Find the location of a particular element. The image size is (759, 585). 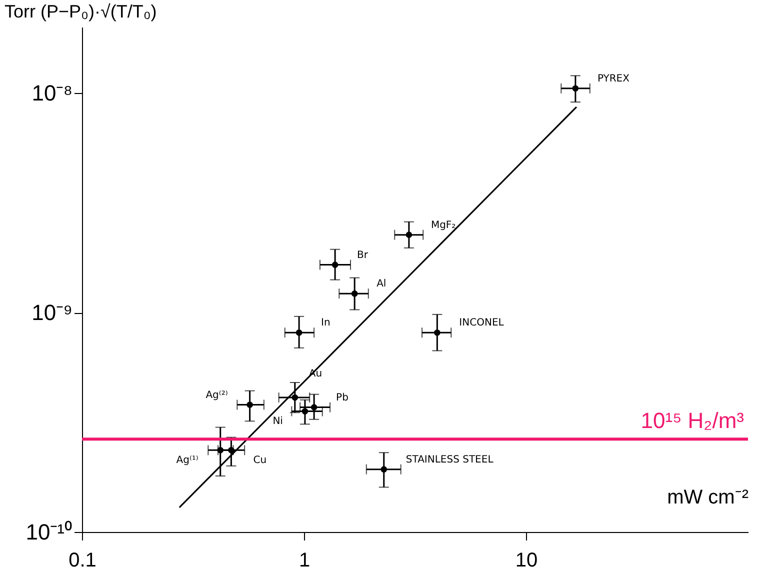

y-tick-label: 10⁻⁸ is located at coordinates (52, 93).